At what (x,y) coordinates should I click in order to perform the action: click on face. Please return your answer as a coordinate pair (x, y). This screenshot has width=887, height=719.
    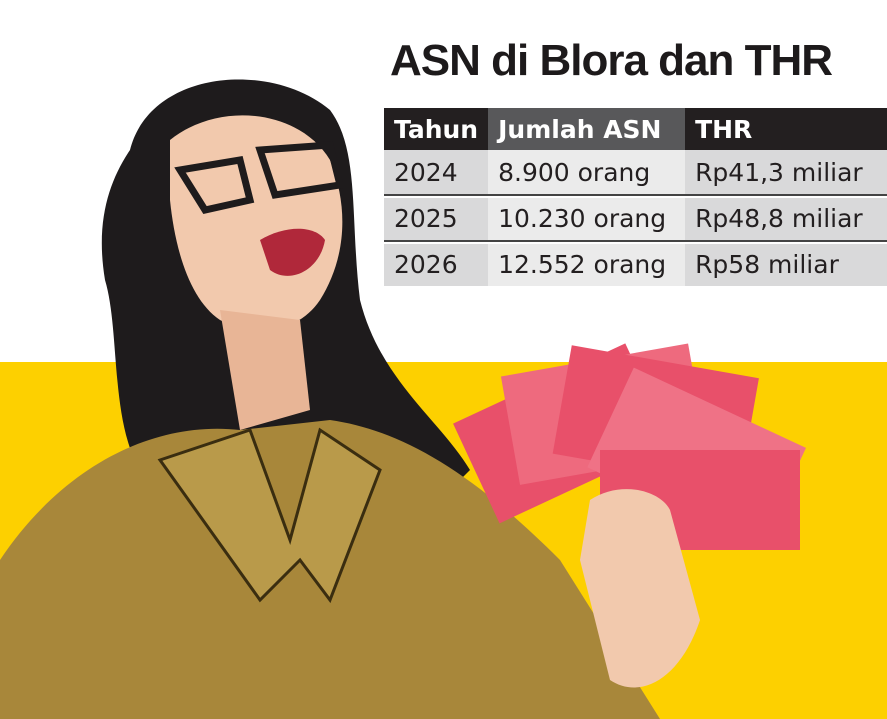
    Looking at the image, I should click on (256, 223).